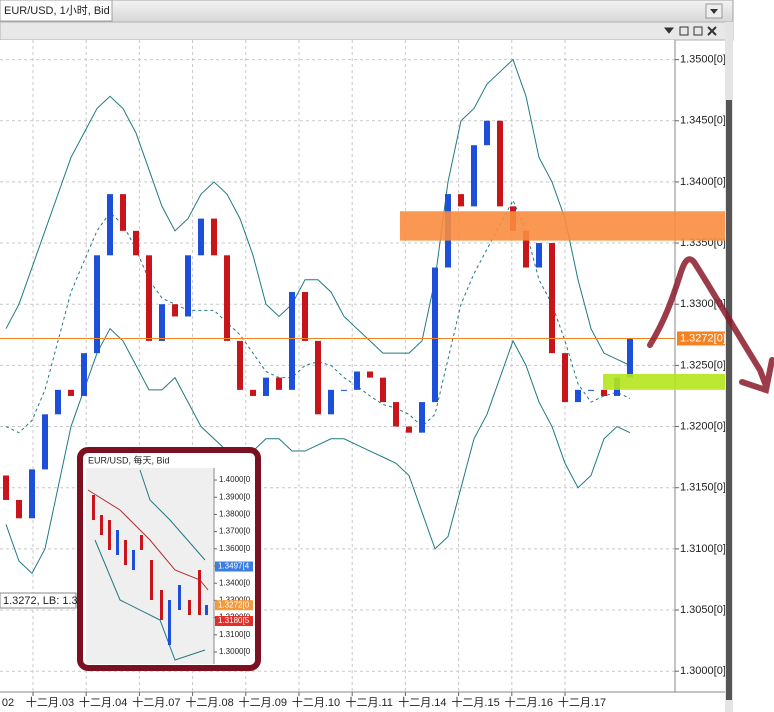 This screenshot has width=774, height=712. What do you see at coordinates (690, 31) in the screenshot?
I see `window-buttons` at bounding box center [690, 31].